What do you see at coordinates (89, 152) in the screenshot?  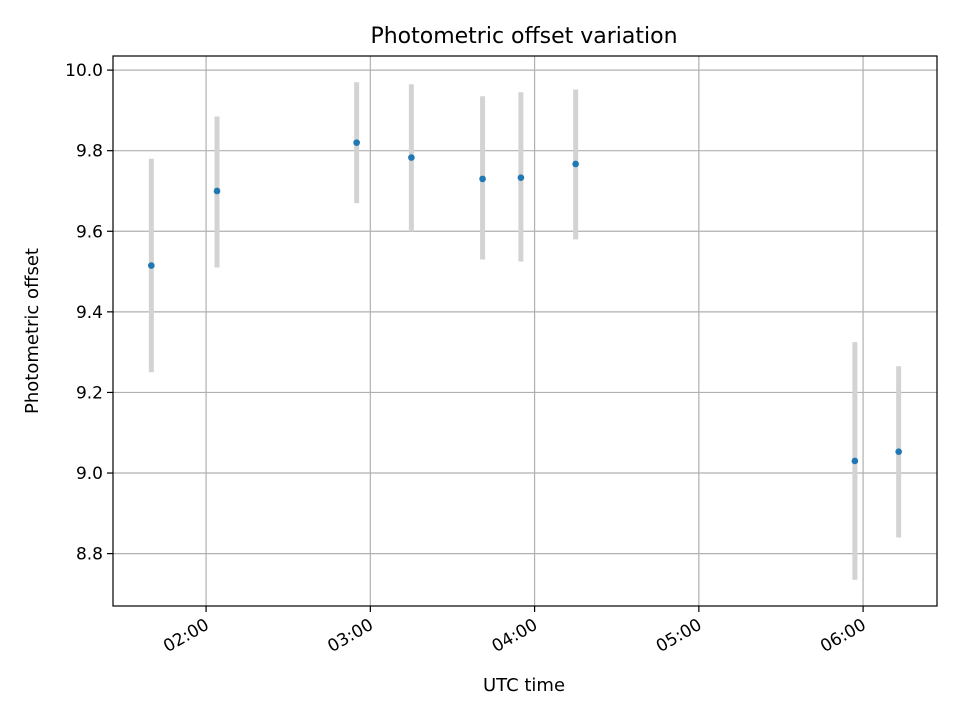 I see `y-tick-label: 9.8` at bounding box center [89, 152].